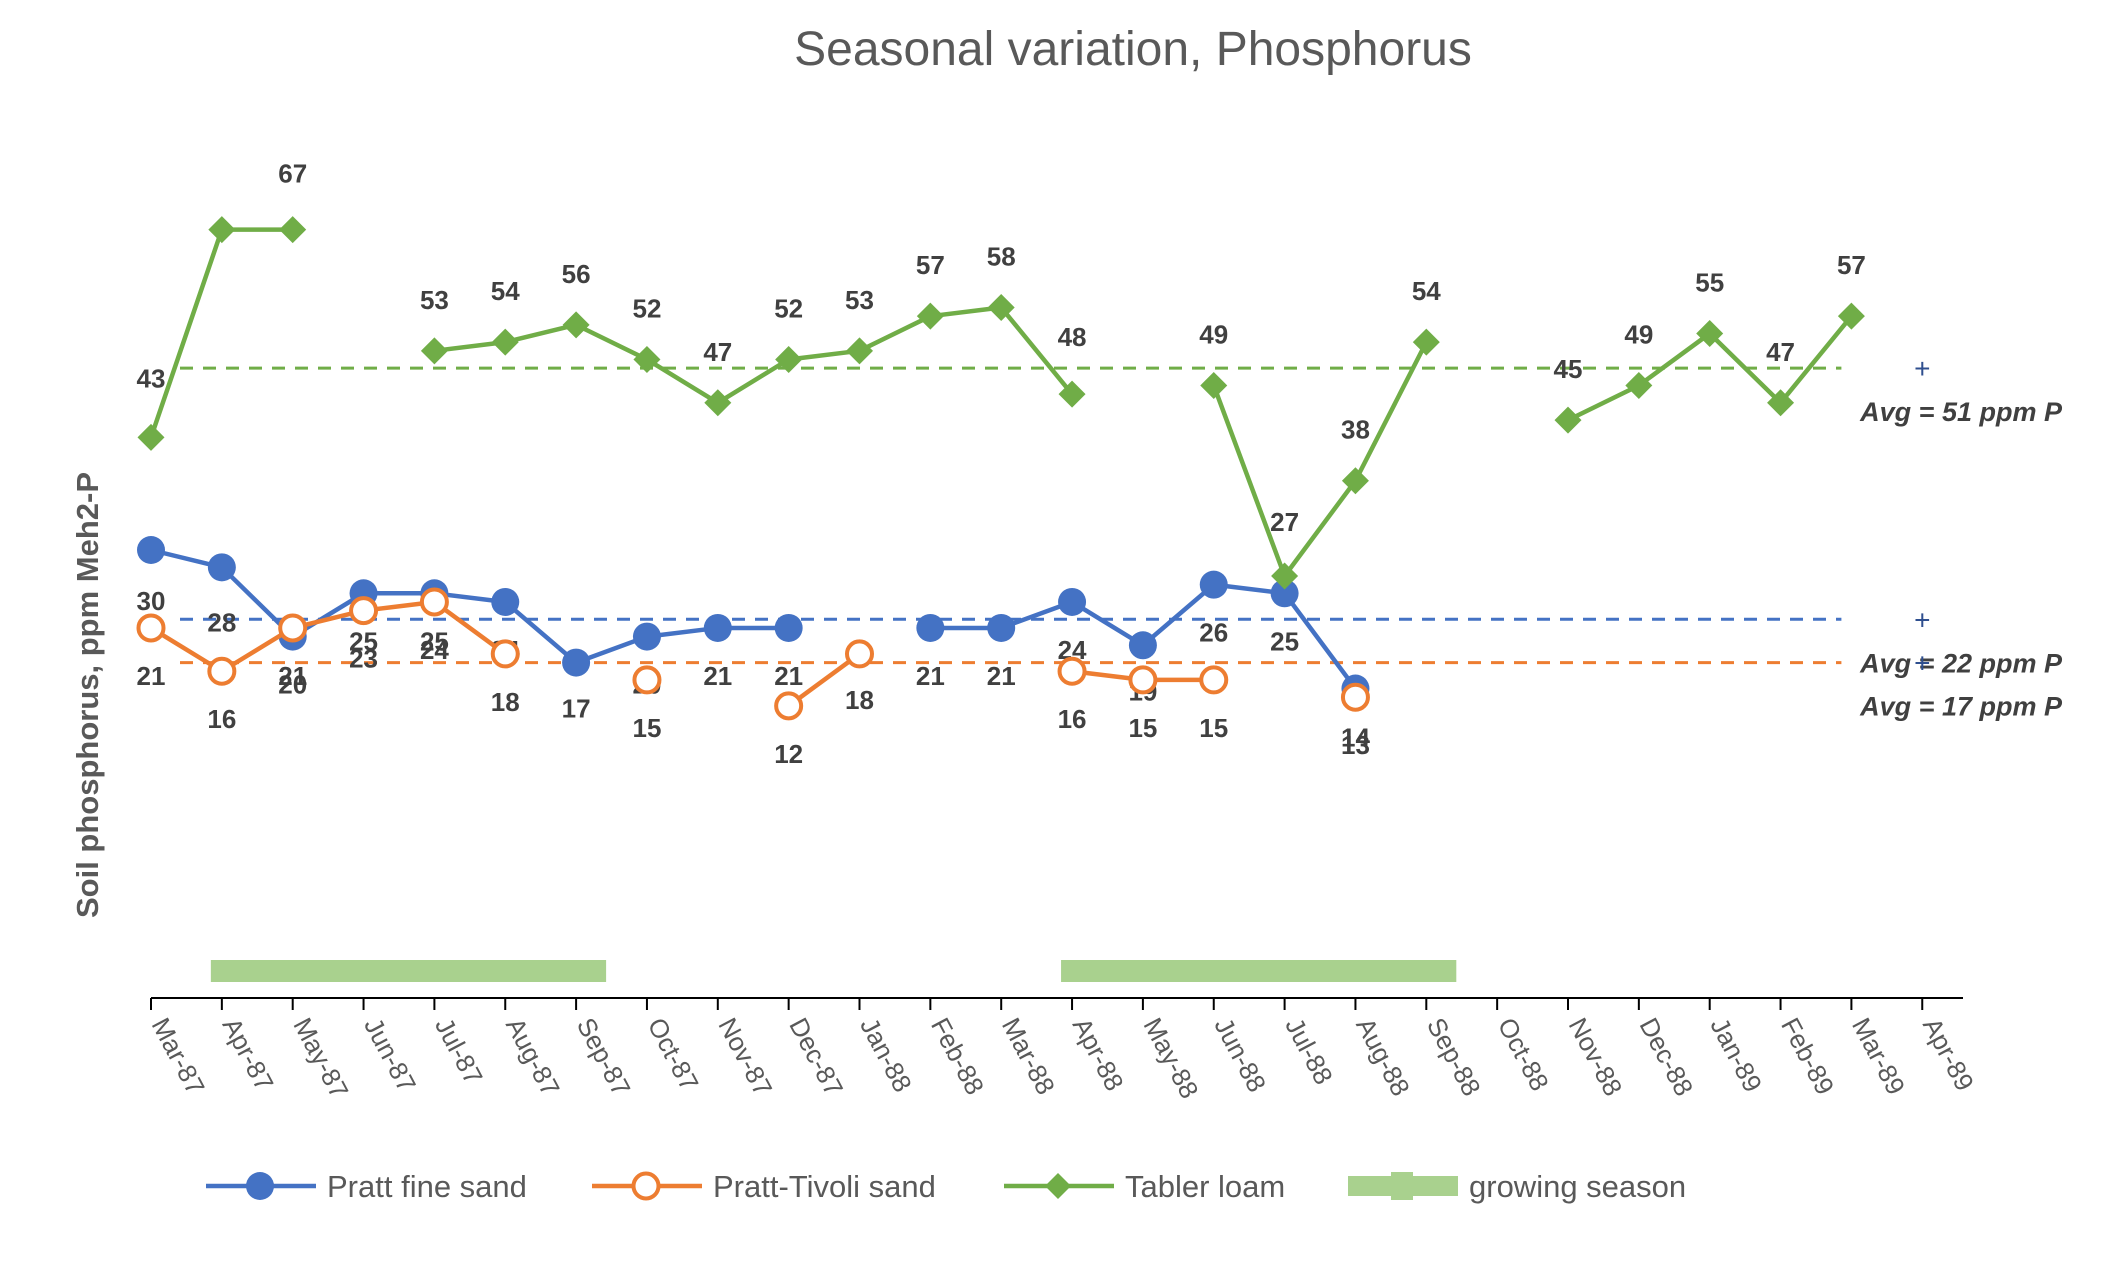 Image resolution: width=2114 pixels, height=1271 pixels. I want to click on data-label: 57, so click(930, 265).